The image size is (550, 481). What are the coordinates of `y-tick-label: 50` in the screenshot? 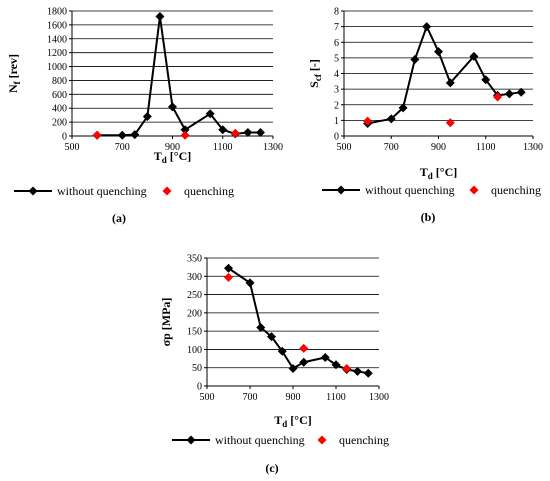 It's located at (197, 368).